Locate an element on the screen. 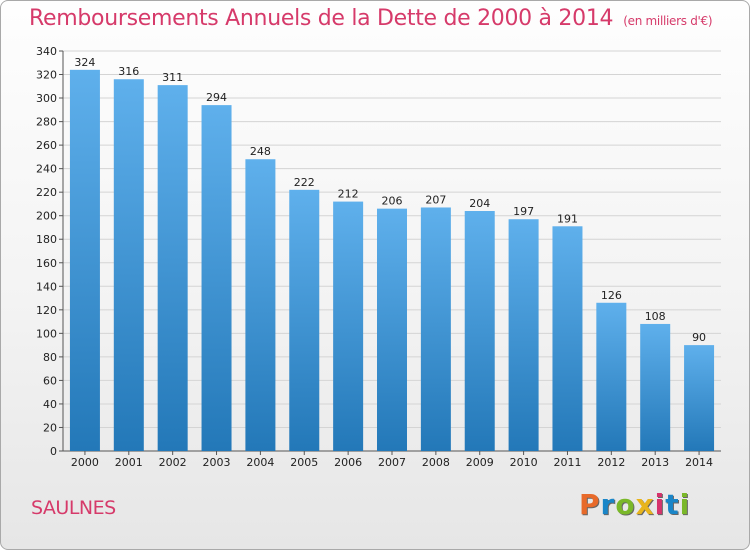 Image resolution: width=750 pixels, height=550 pixels. y-tick-label: 320 is located at coordinates (46, 75).